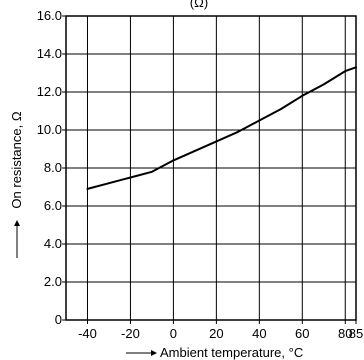  What do you see at coordinates (49, 15) in the screenshot?
I see `y-tick-label: 16.0` at bounding box center [49, 15].